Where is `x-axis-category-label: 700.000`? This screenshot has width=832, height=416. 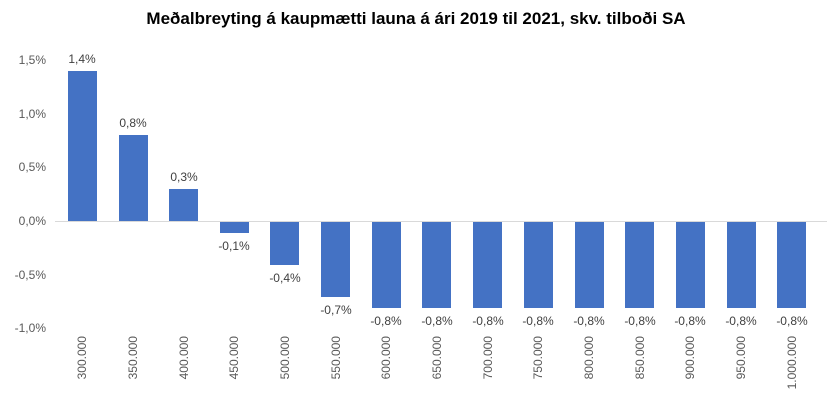 x-axis-category-label: 700.000 is located at coordinates (488, 358).